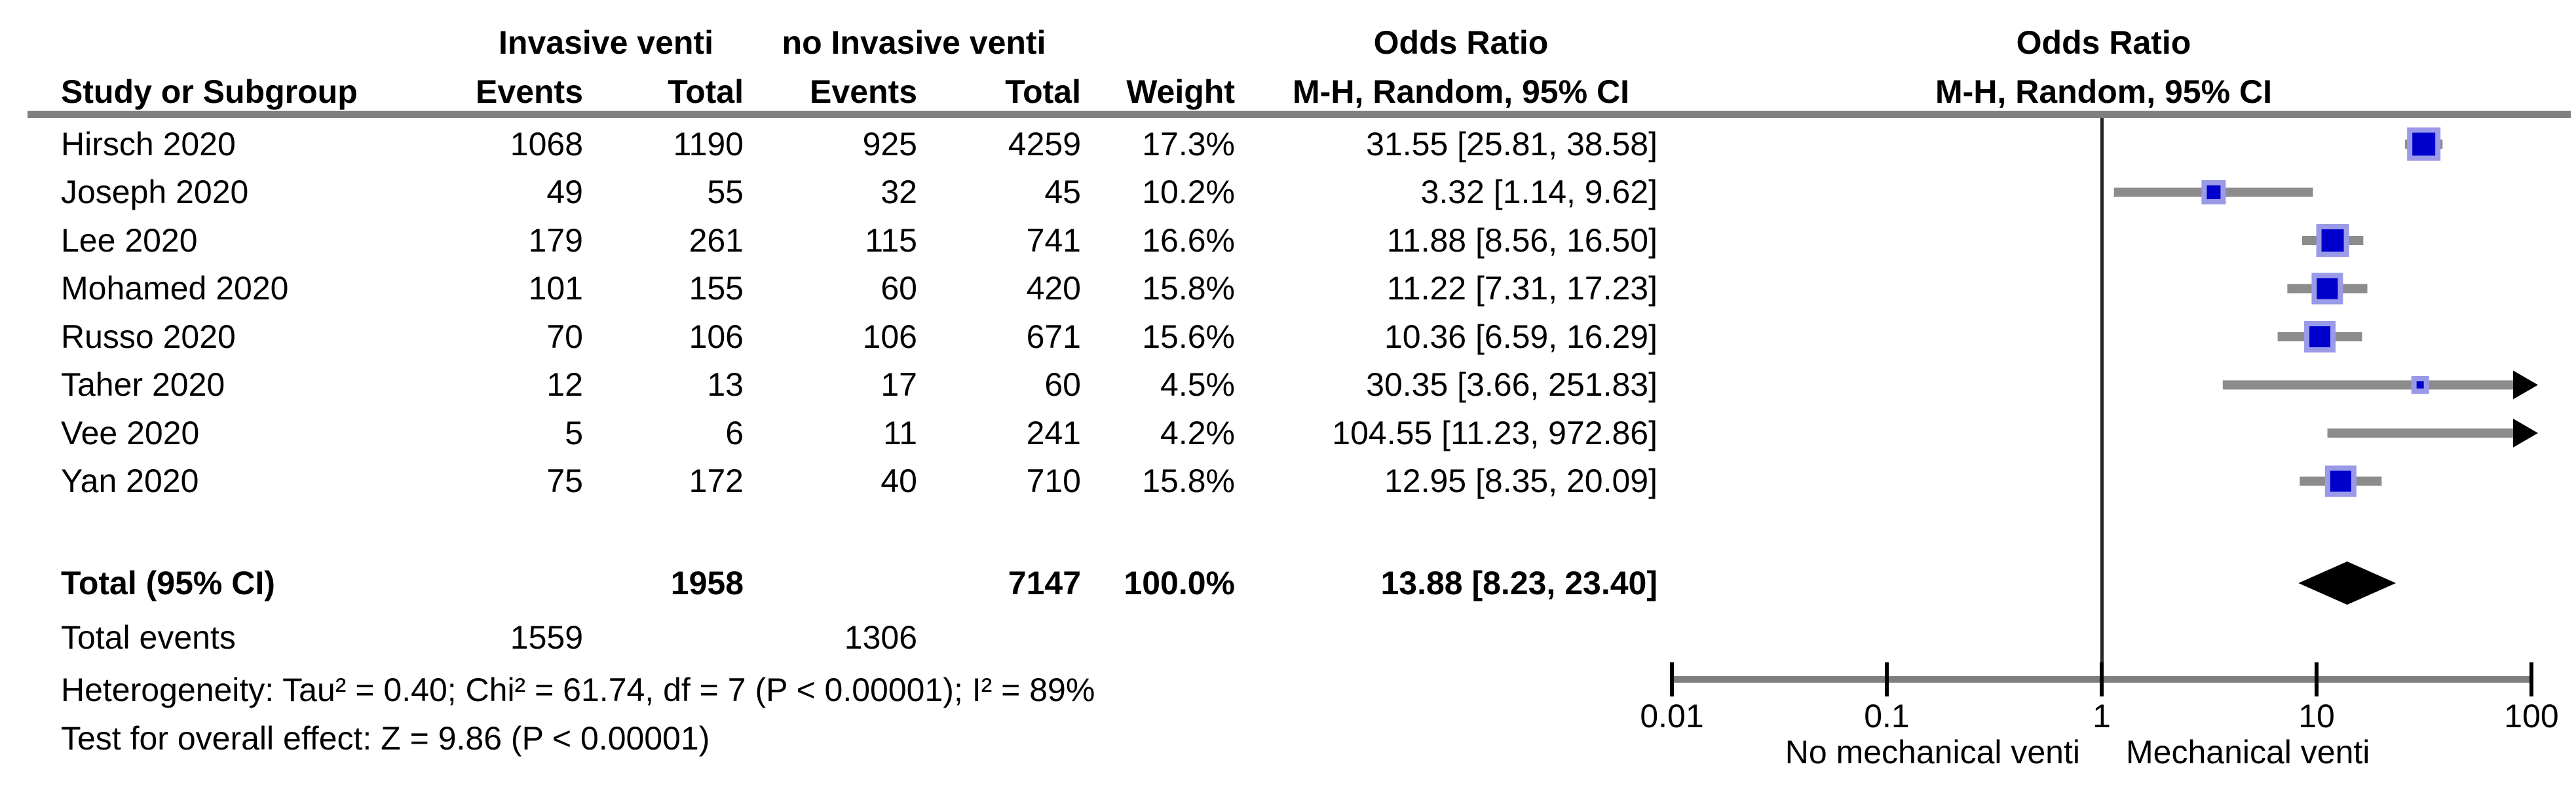 The width and height of the screenshot is (2576, 798). Describe the element at coordinates (1521, 241) in the screenshot. I see `cell-or-ci: 11.88 [8.56, 16.50]` at that location.